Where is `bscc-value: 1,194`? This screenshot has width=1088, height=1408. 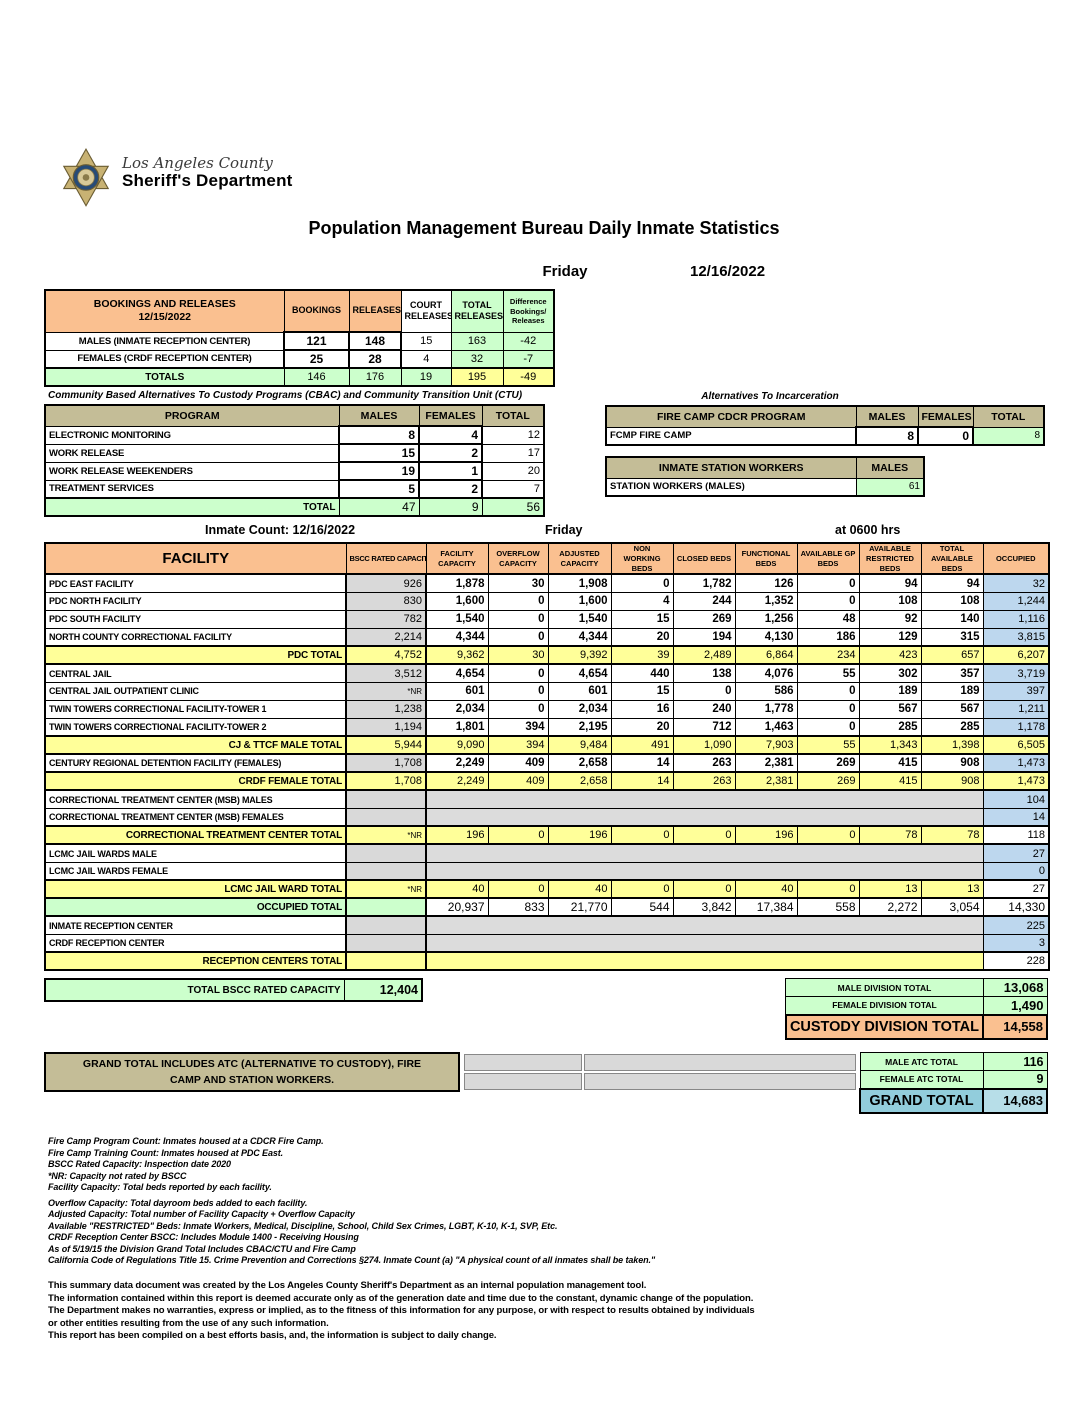 bscc-value: 1,194 is located at coordinates (386, 727).